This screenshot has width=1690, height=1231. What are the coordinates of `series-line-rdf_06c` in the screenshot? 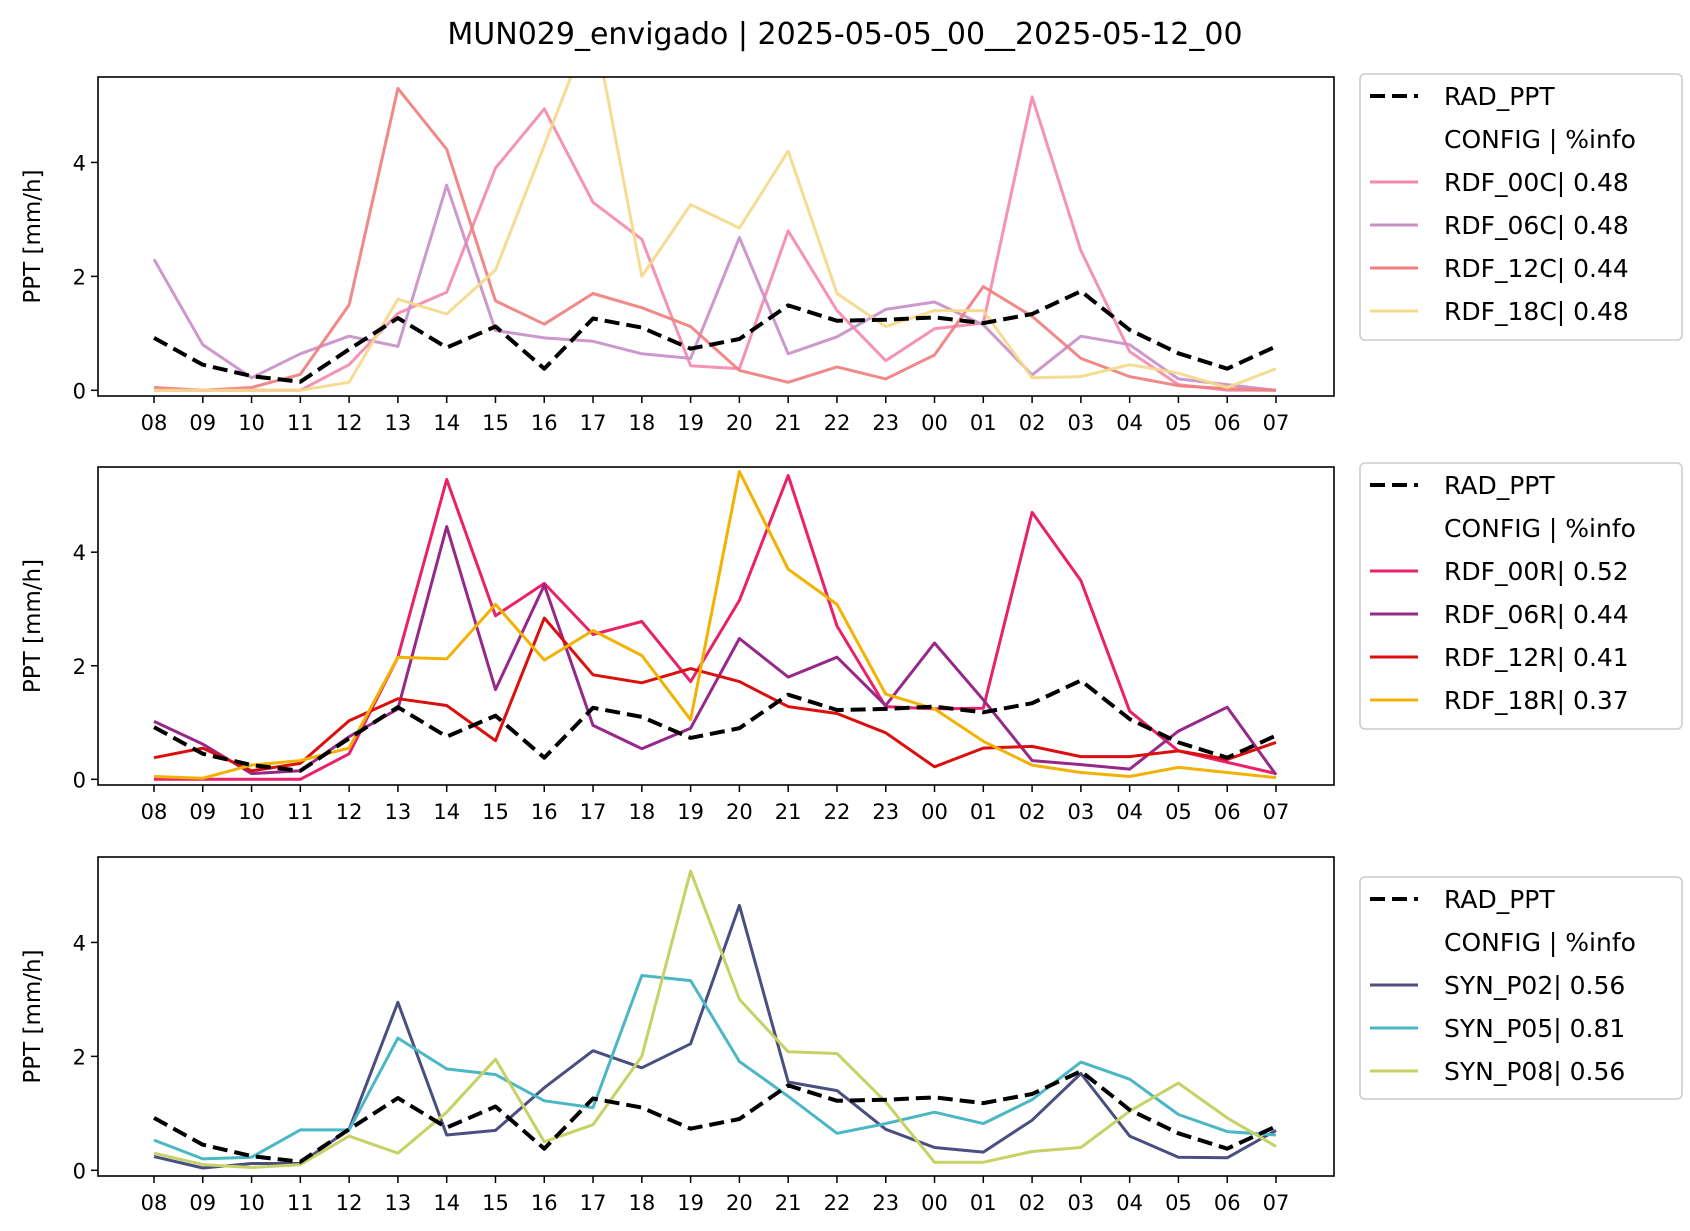 It's located at (714, 287).